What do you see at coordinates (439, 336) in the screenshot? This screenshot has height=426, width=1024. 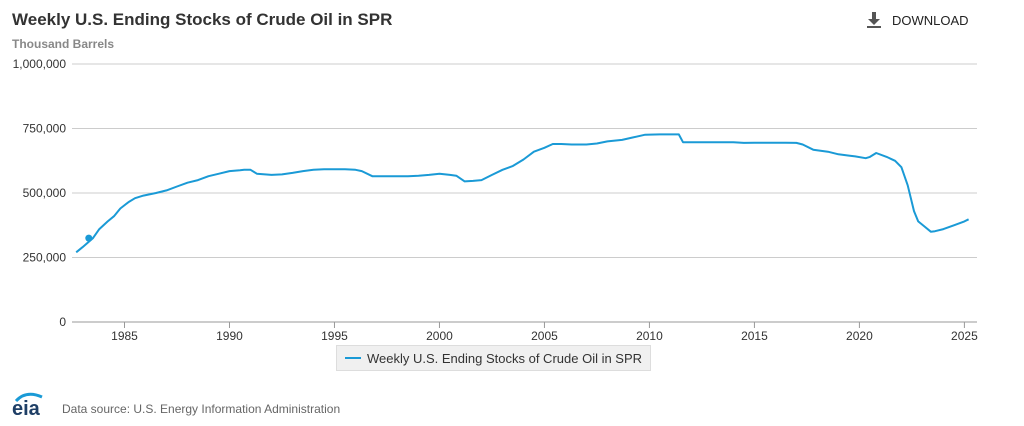 I see `x-tick-label: 2000` at bounding box center [439, 336].